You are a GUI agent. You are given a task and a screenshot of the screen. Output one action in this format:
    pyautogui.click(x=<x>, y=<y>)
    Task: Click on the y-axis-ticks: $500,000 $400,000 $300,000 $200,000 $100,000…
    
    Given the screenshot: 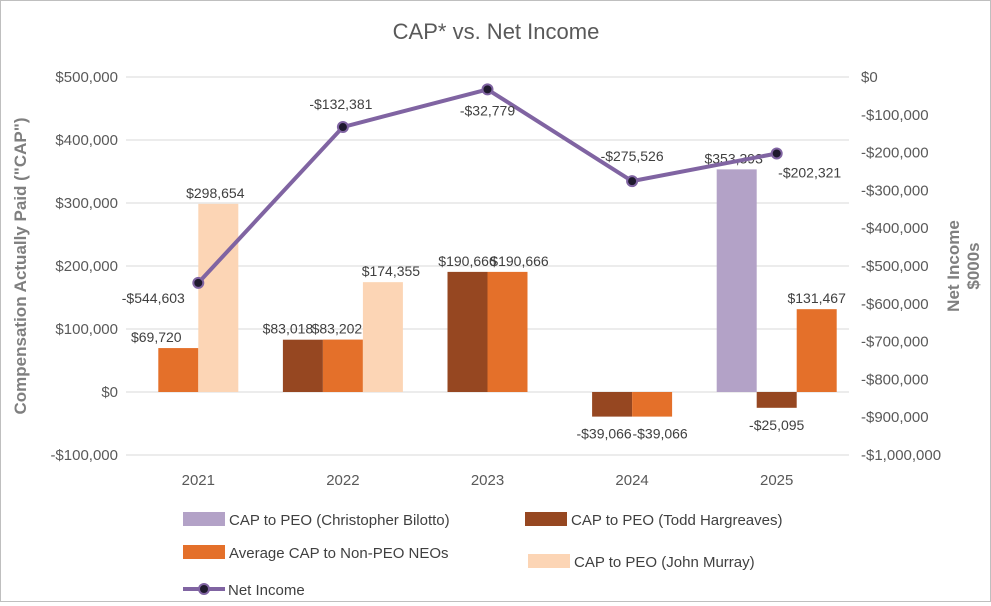 What is the action you would take?
    pyautogui.click(x=84, y=266)
    